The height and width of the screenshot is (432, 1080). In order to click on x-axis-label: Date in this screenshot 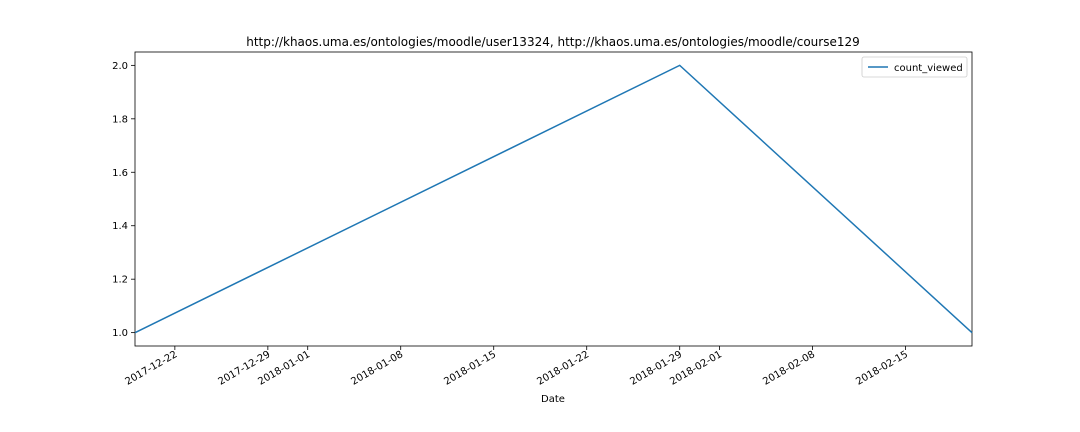, I will do `click(553, 399)`.